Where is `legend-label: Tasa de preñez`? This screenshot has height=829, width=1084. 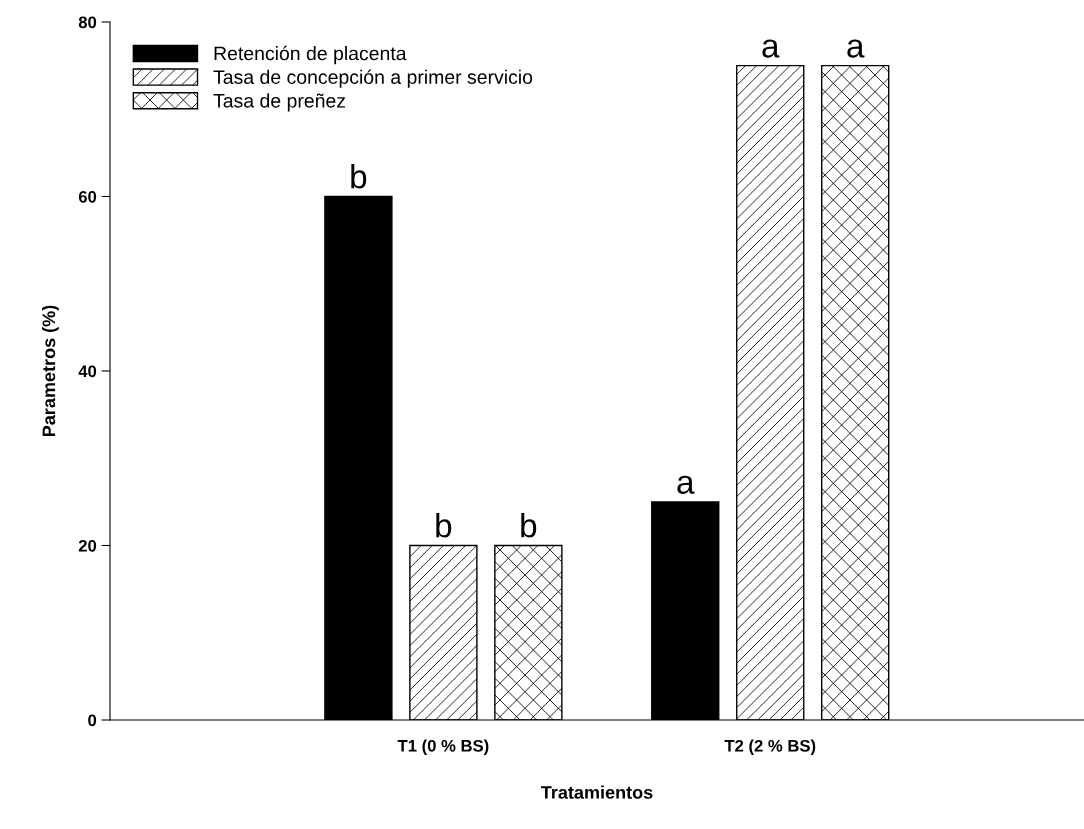 legend-label: Tasa de preñez is located at coordinates (279, 102).